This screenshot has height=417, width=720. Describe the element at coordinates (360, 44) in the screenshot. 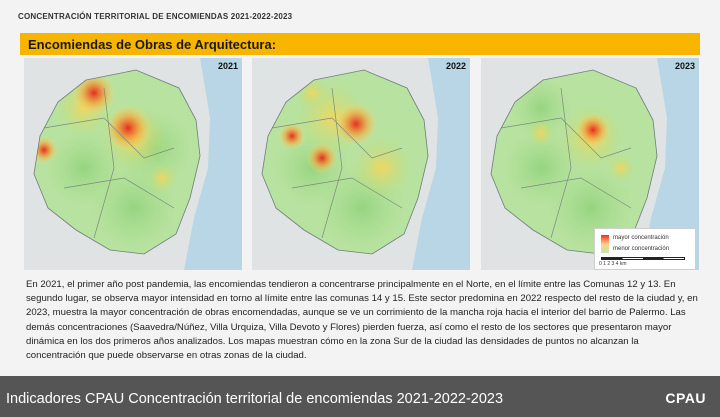

I see `section-header: Encomiendas de Obras de Arquitectura:` at that location.